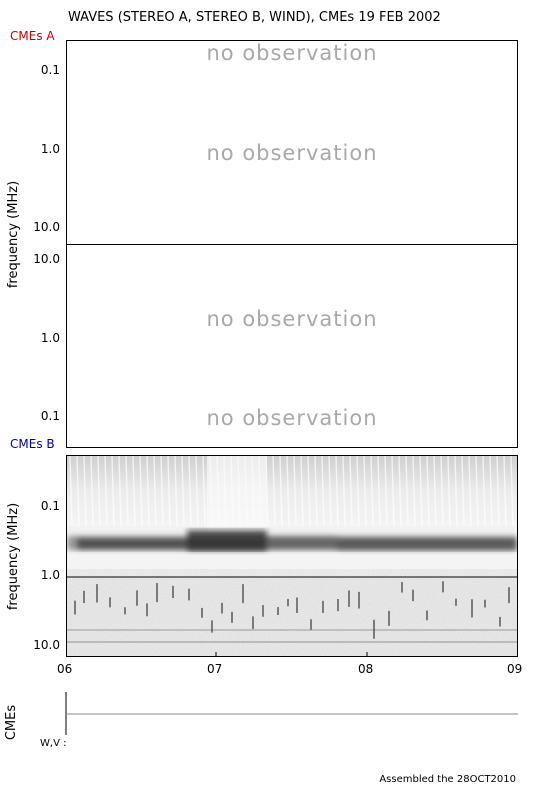  I want to click on cmes-label: CMEs, so click(12, 722).